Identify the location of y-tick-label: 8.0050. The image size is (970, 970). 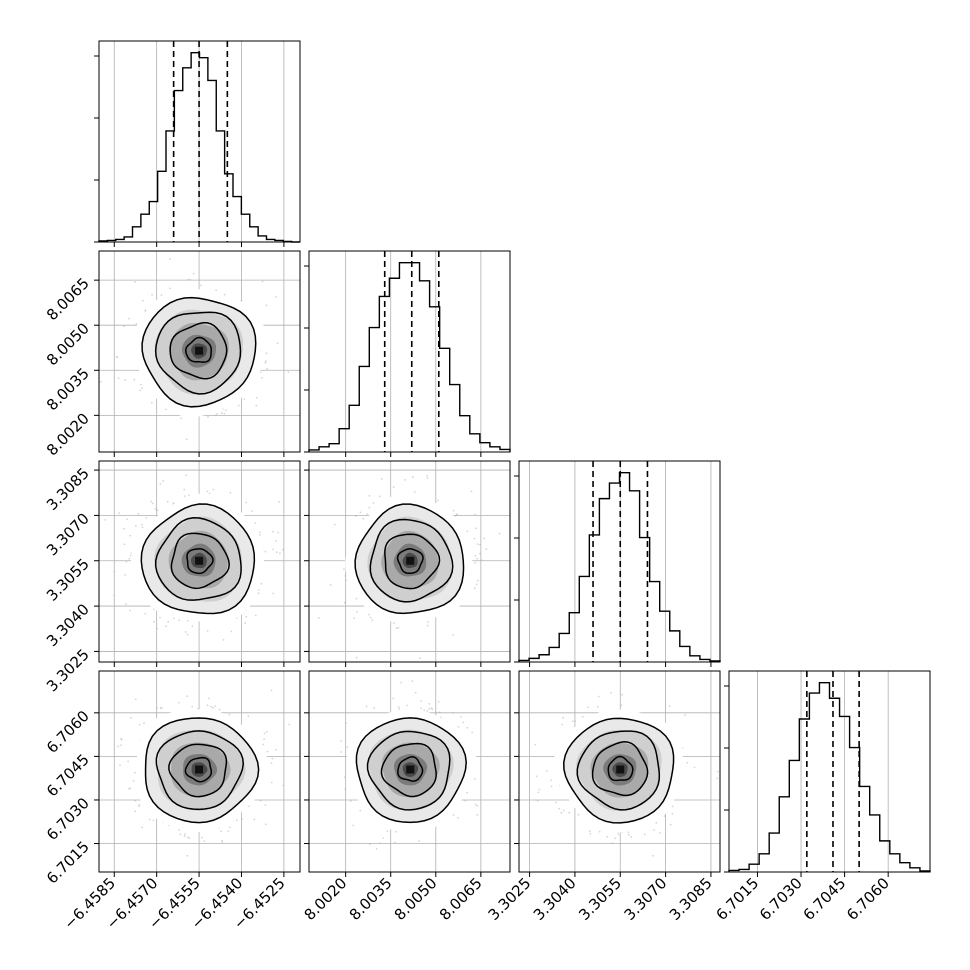
(68, 344).